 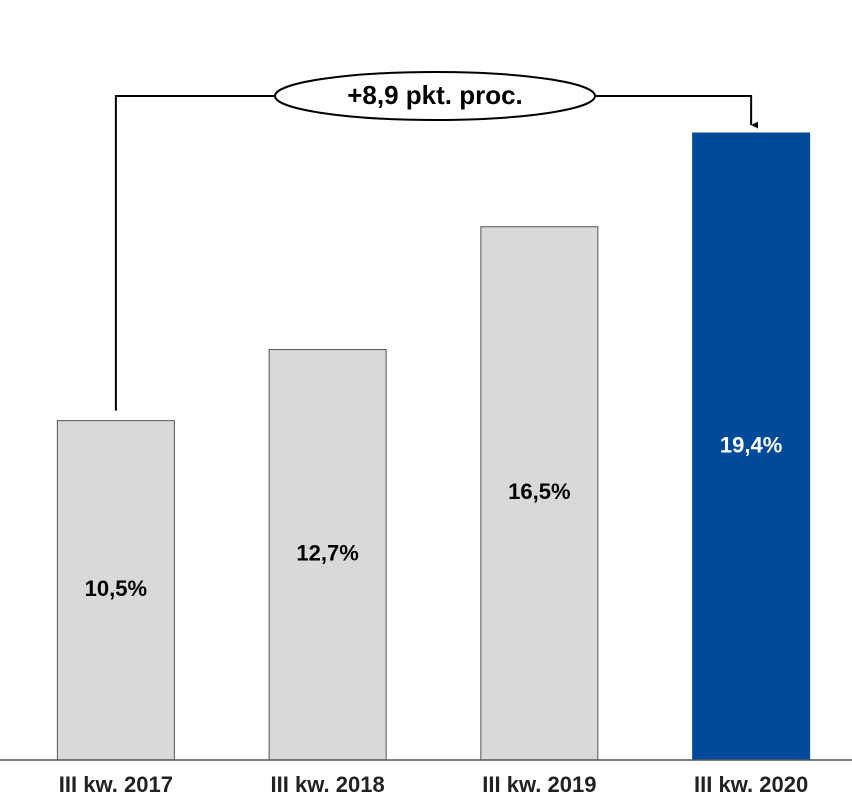 I want to click on value-label: 19,4%, so click(x=751, y=444).